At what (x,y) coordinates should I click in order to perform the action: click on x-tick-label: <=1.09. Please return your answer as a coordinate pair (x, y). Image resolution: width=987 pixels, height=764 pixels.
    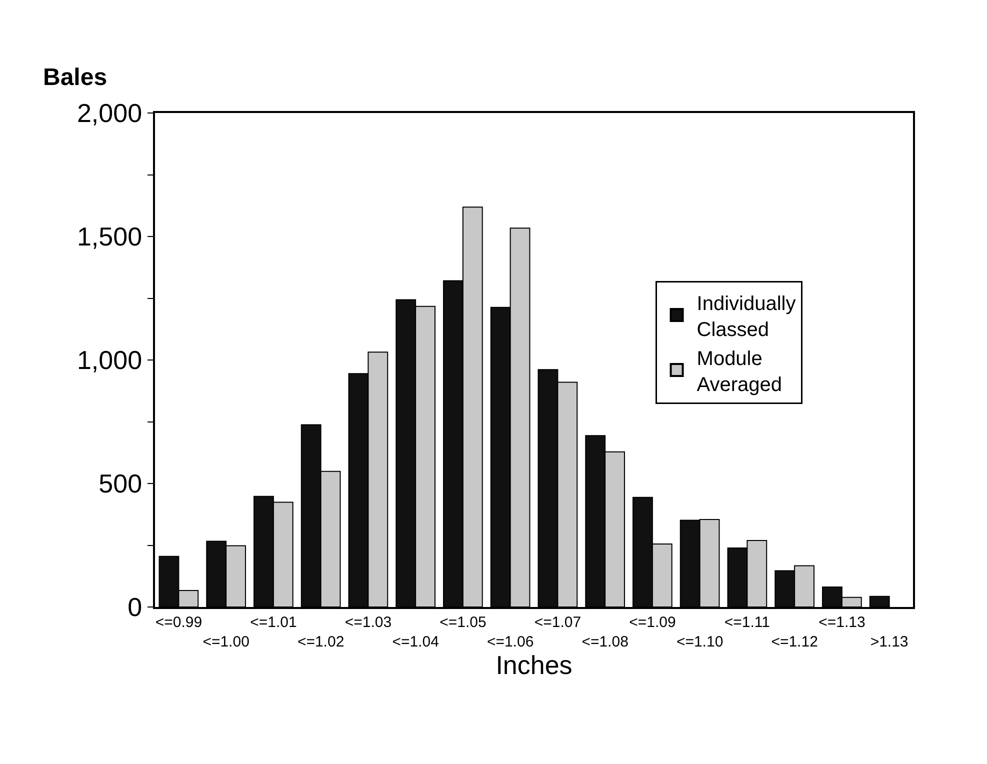
    Looking at the image, I should click on (652, 622).